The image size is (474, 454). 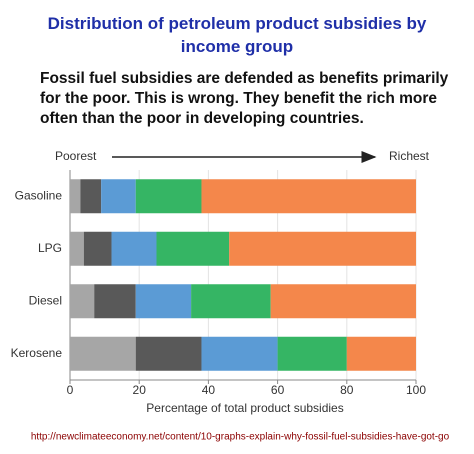 I want to click on x-tick-label: 0, so click(x=70, y=390).